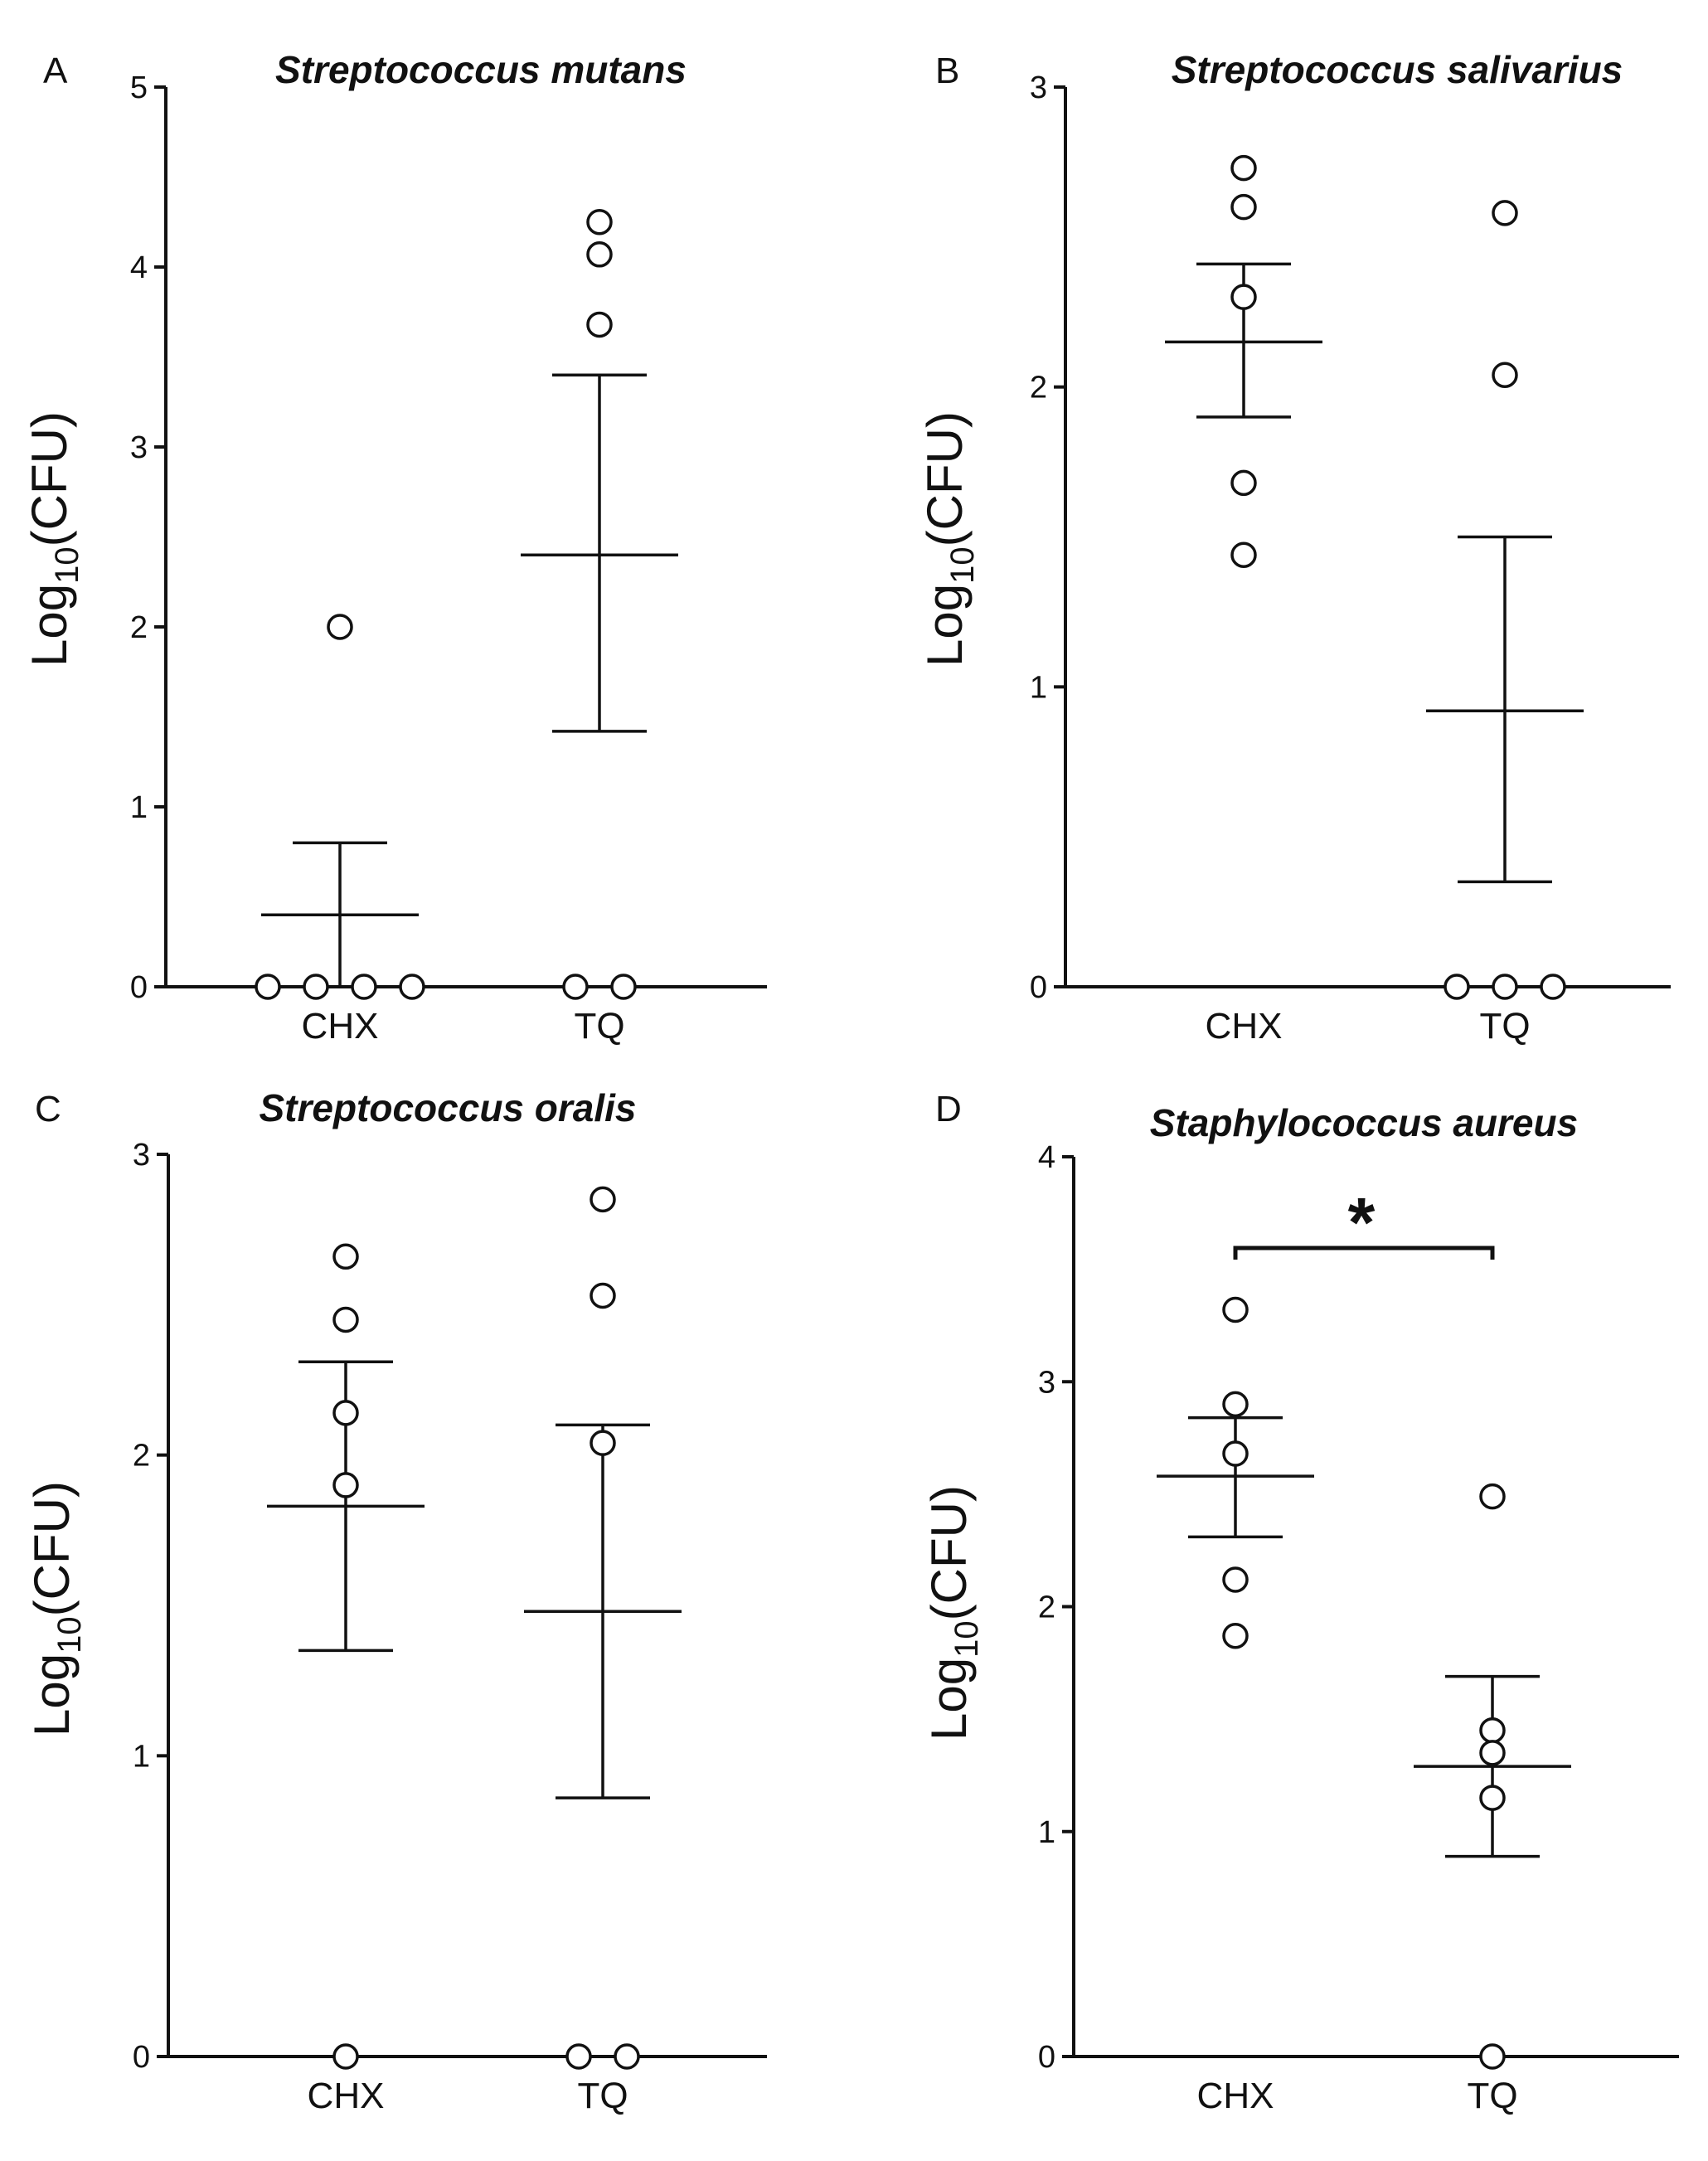  What do you see at coordinates (448, 1107) in the screenshot?
I see `chart-title: Streptococcus oralis` at bounding box center [448, 1107].